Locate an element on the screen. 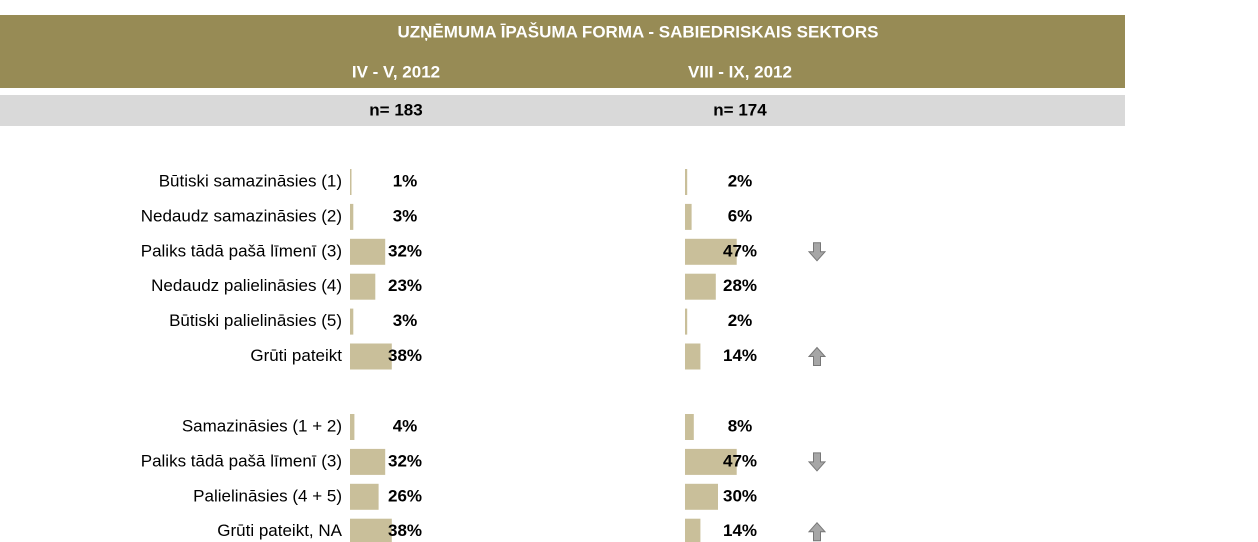 The width and height of the screenshot is (1258, 542). sample-size: n= 174 is located at coordinates (740, 109).